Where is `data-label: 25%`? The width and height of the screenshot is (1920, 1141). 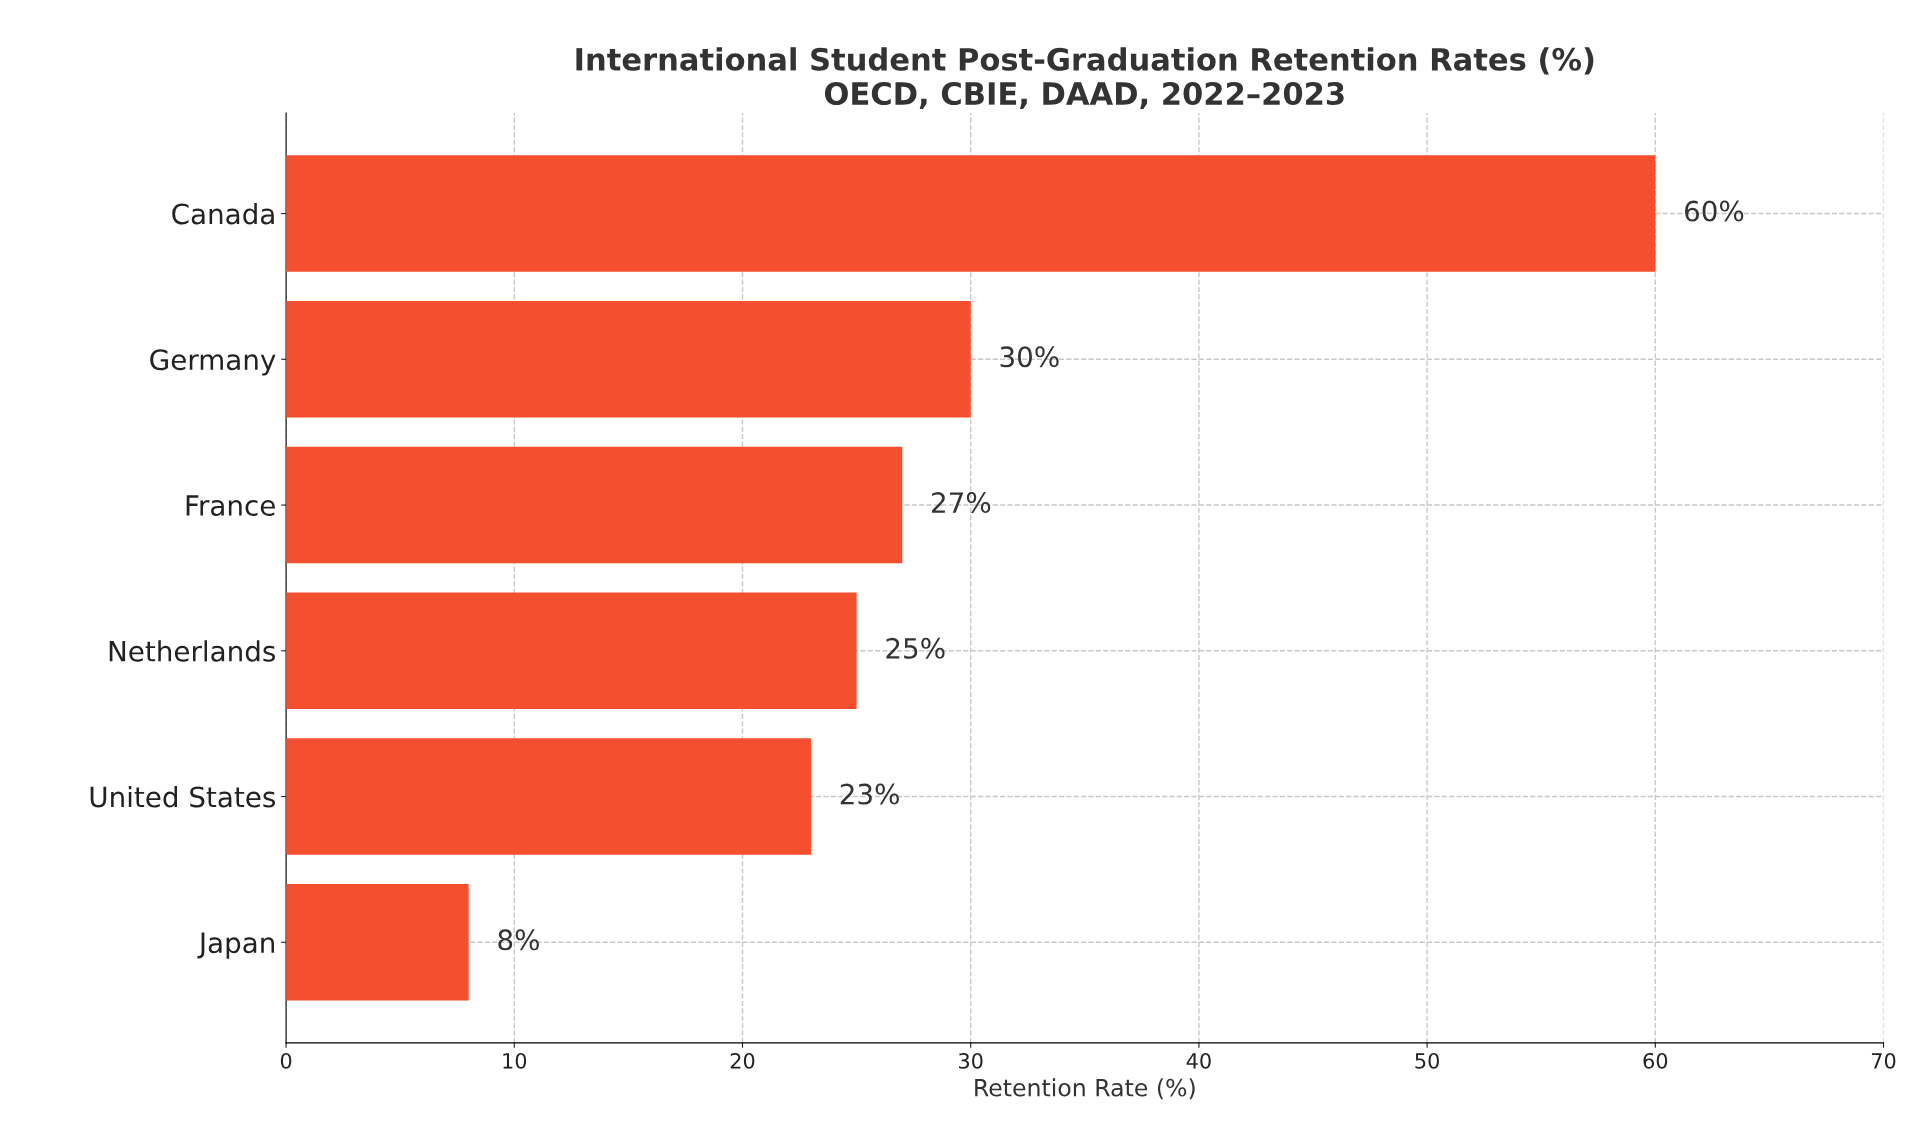 data-label: 25% is located at coordinates (915, 648).